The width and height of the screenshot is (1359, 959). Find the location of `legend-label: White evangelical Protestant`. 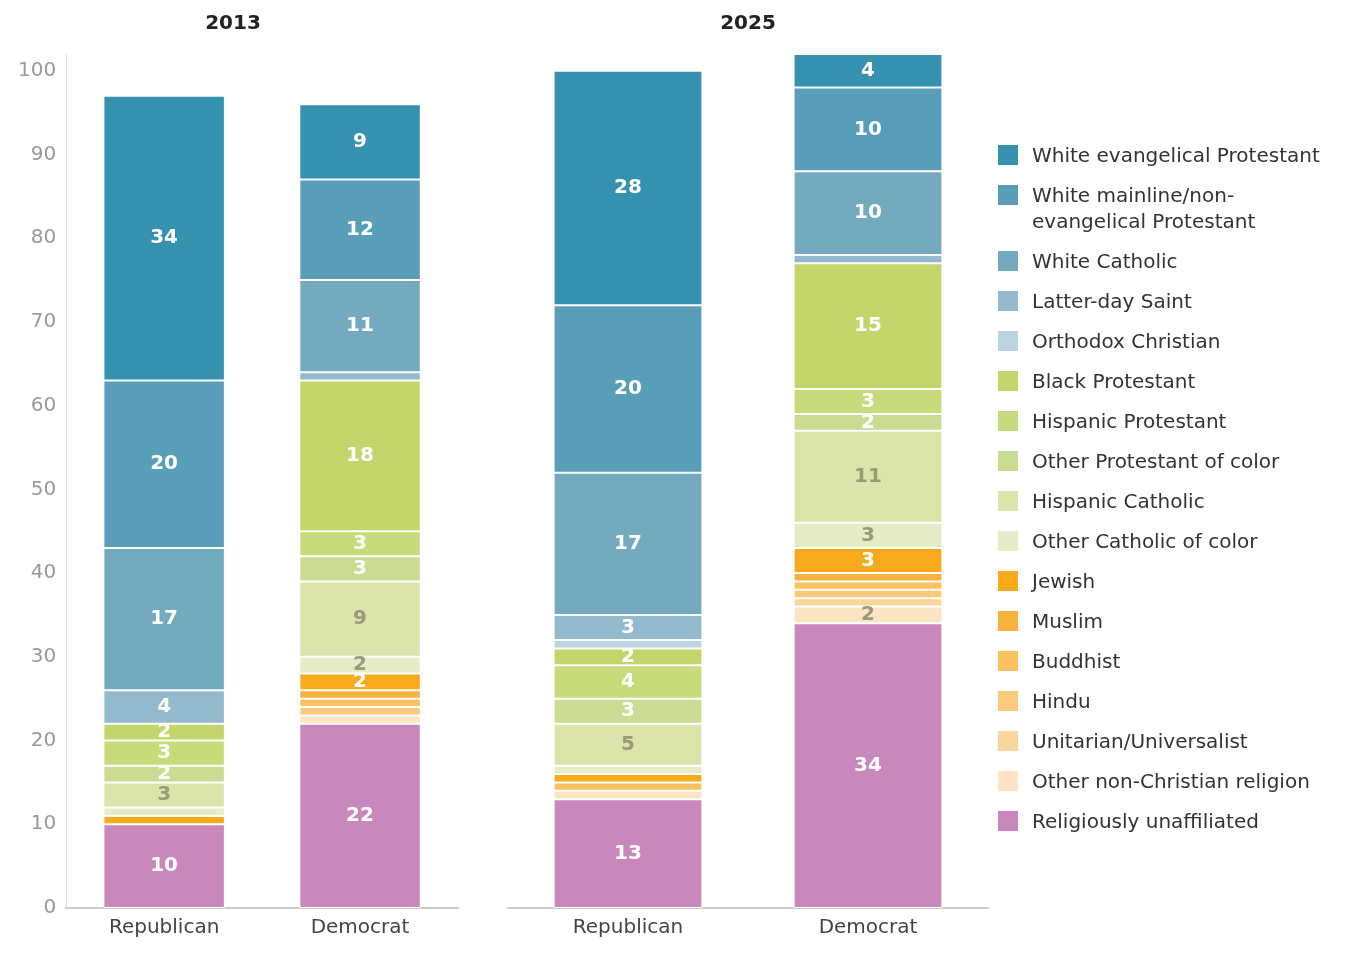

legend-label: White evangelical Protestant is located at coordinates (1176, 155).